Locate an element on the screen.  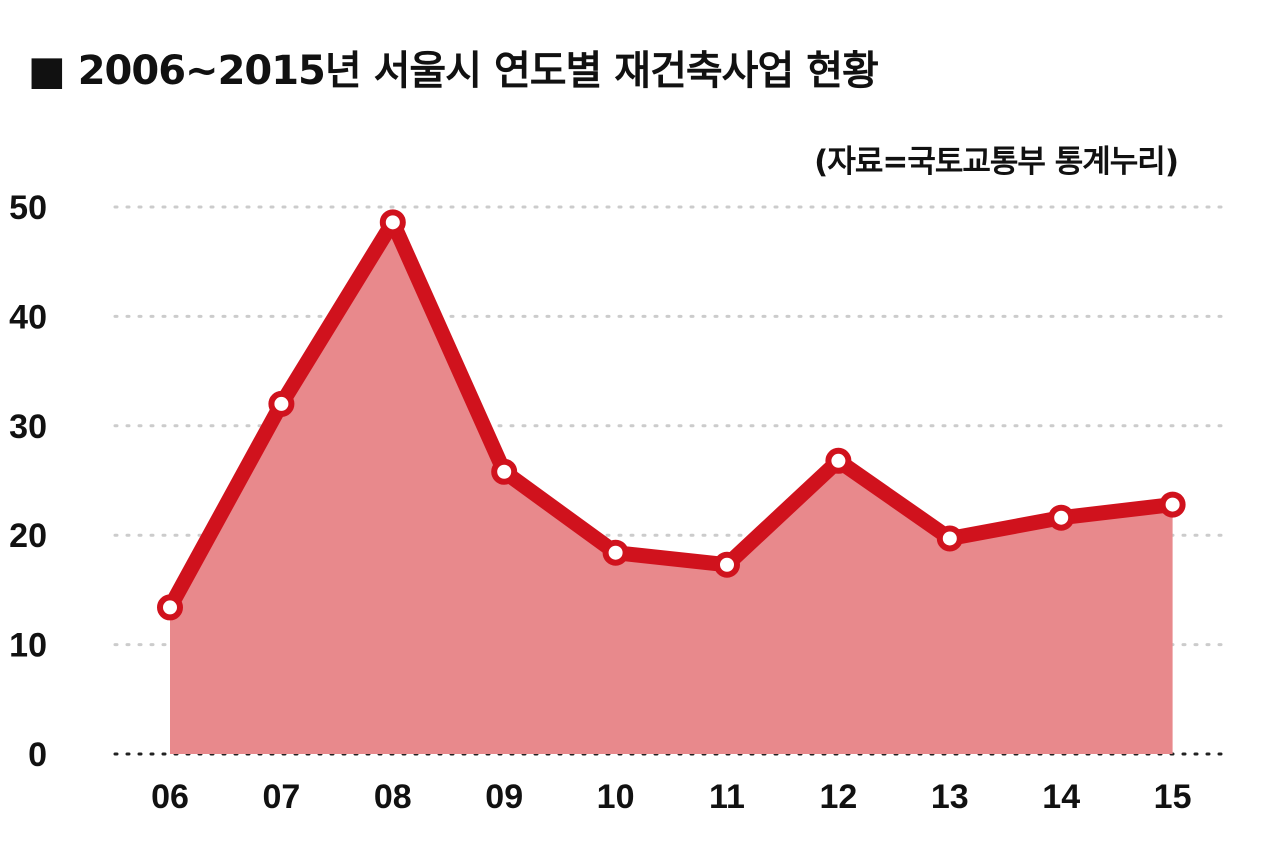
y-tick-label: 30 is located at coordinates (28, 427).